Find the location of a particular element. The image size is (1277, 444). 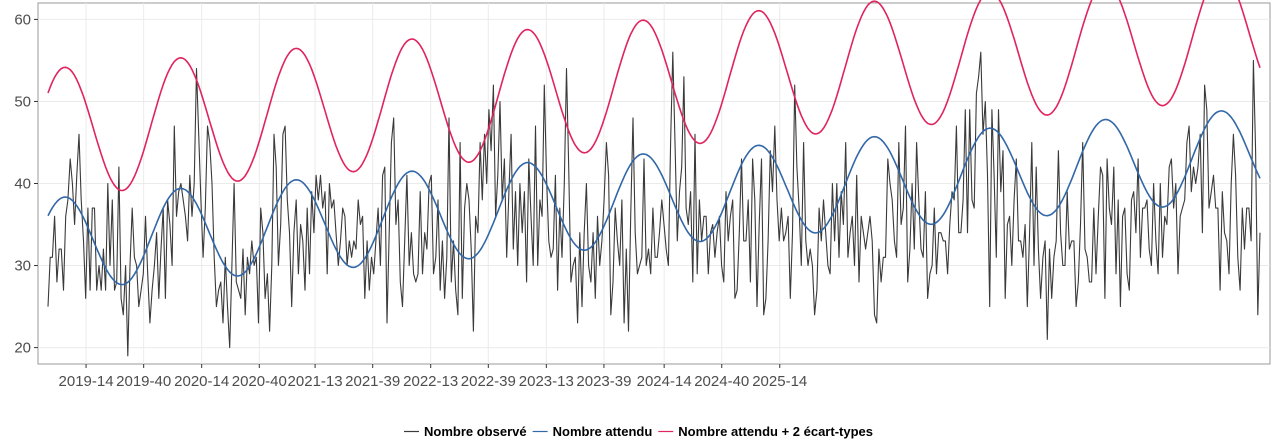

legend-item-threshold: Nombre attendu + 2 écart-types is located at coordinates (765, 431).